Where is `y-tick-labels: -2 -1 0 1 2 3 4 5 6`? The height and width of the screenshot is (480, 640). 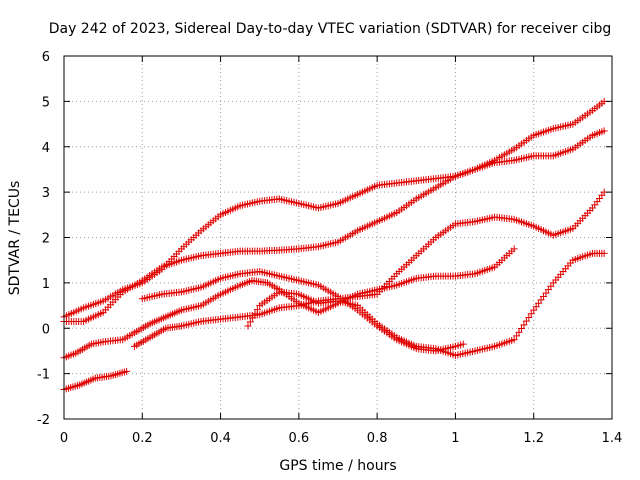
y-tick-labels: -2 -1 0 1 2 3 4 5 6 is located at coordinates (43, 239).